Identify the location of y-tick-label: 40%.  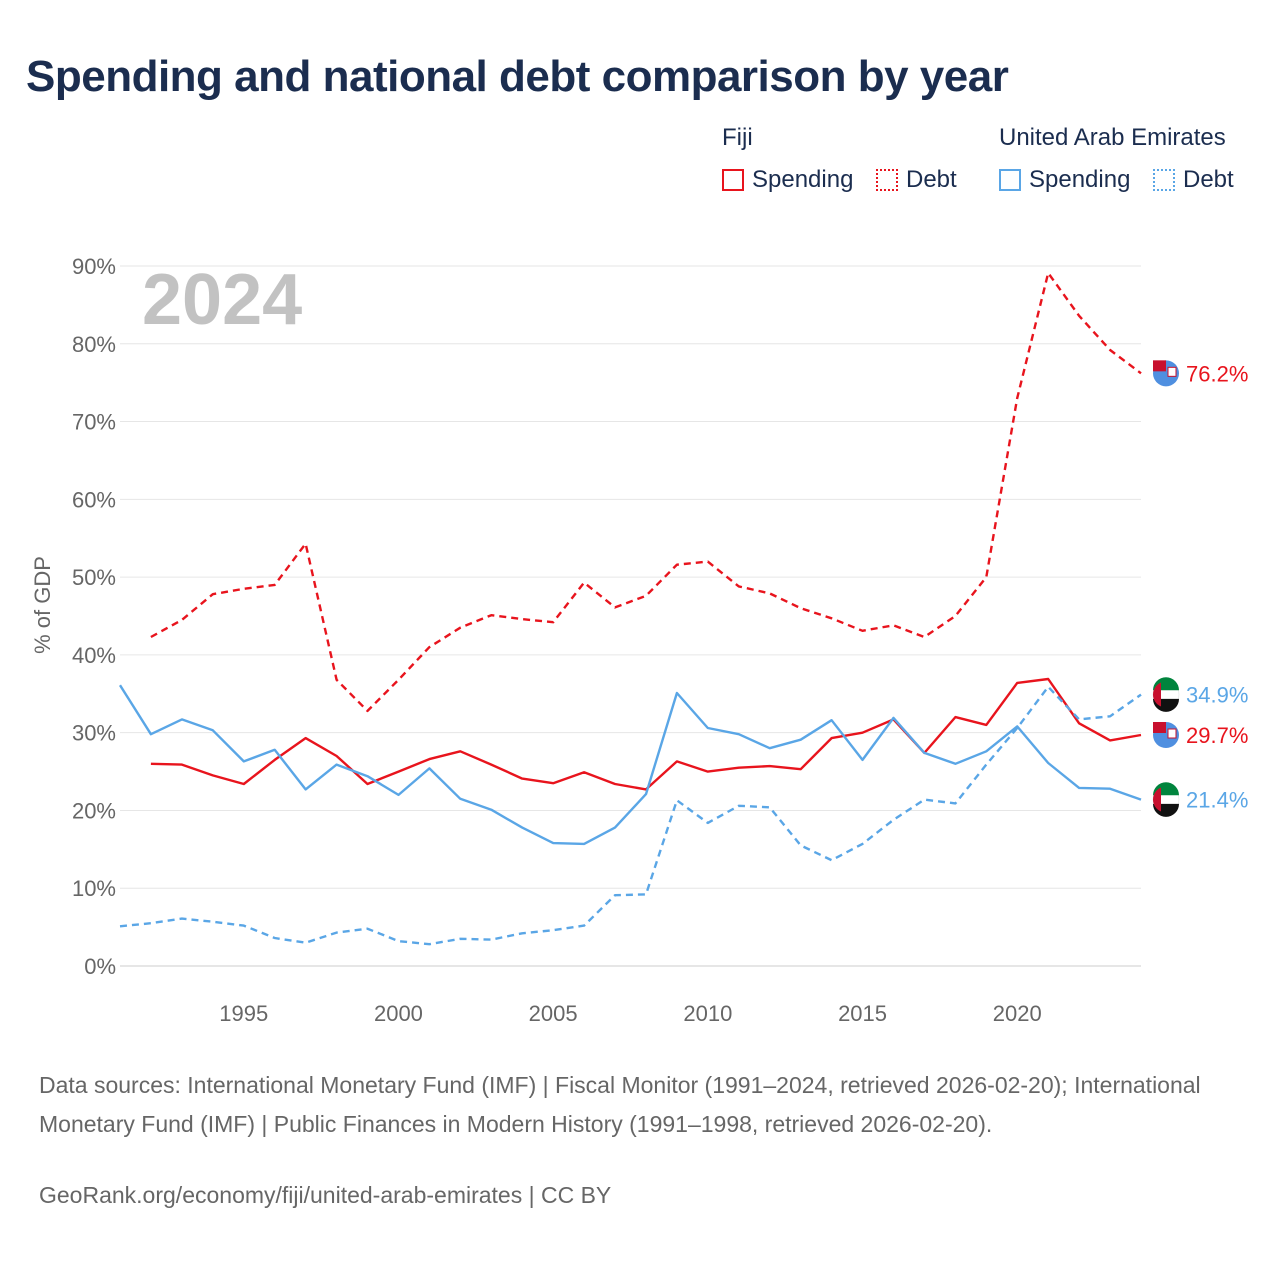
(94, 655).